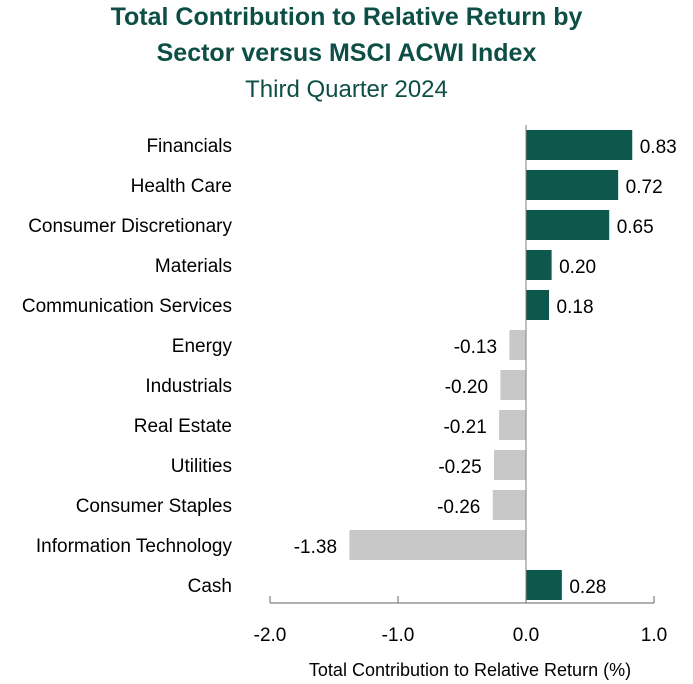 This screenshot has width=693, height=684. What do you see at coordinates (517, 345) in the screenshot?
I see `bar-energy` at bounding box center [517, 345].